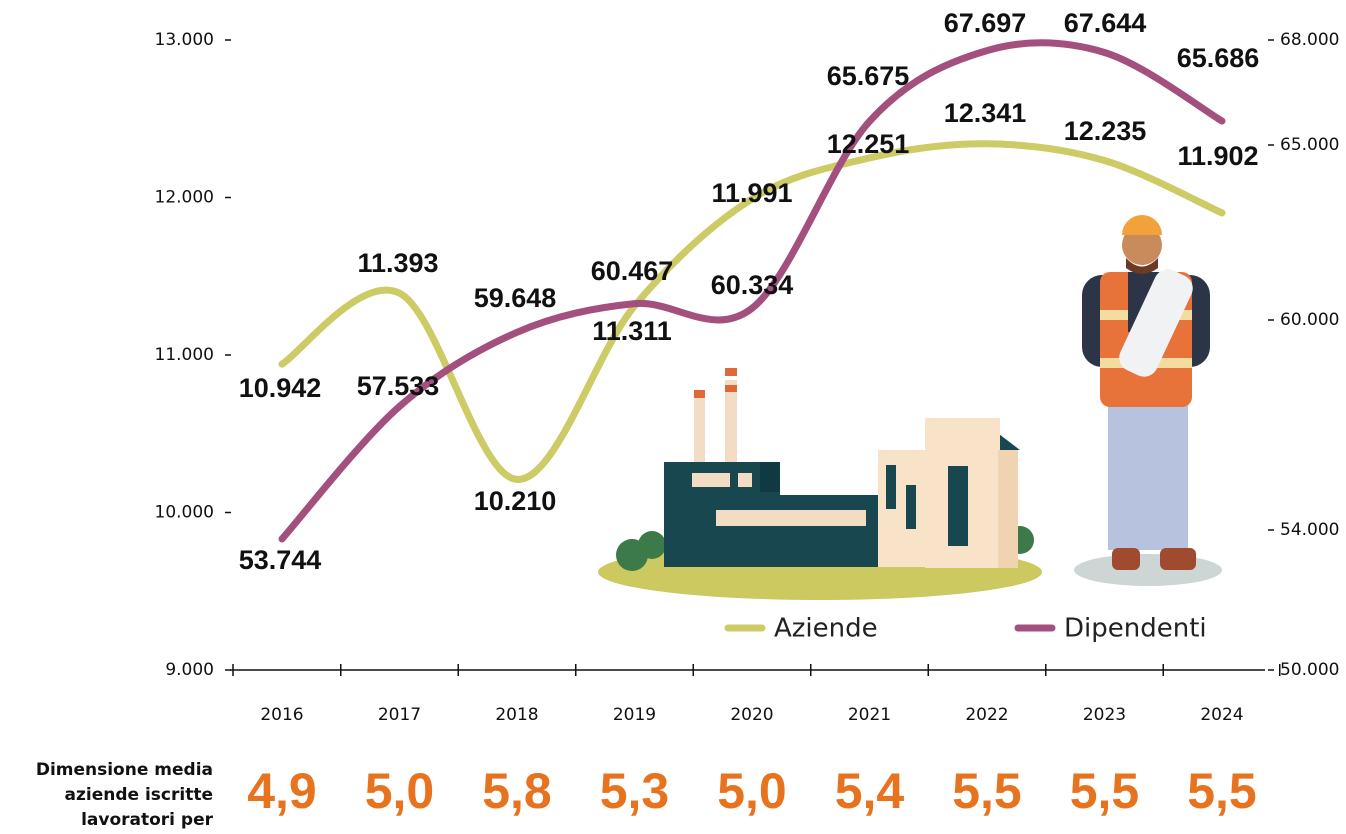 The width and height of the screenshot is (1346, 834). Describe the element at coordinates (632, 271) in the screenshot. I see `data-label: 60.467` at that location.